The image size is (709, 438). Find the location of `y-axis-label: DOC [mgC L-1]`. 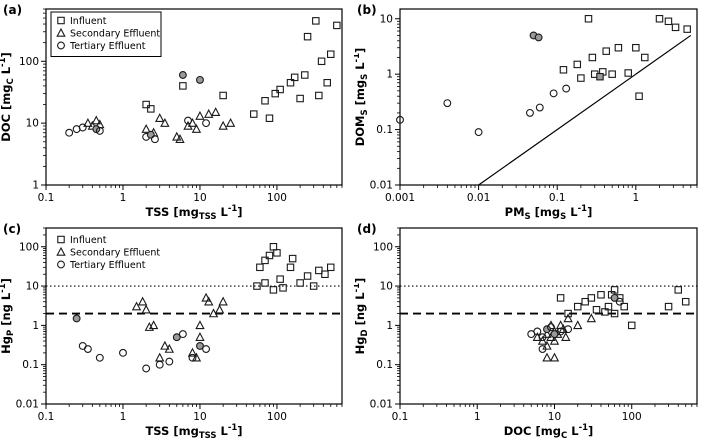

y-axis-label: DOC [mgC L-1] is located at coordinates (8, 97).